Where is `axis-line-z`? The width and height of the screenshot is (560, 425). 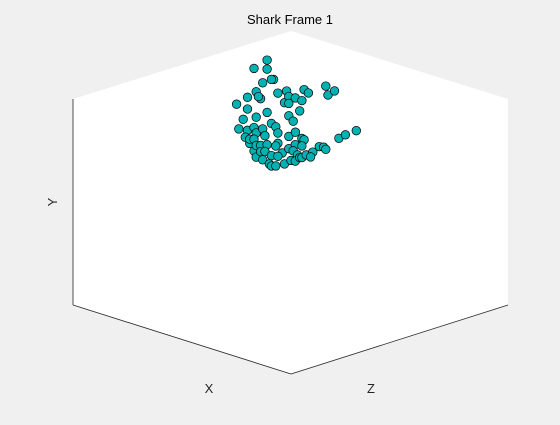
axis-line-z is located at coordinates (399, 339).